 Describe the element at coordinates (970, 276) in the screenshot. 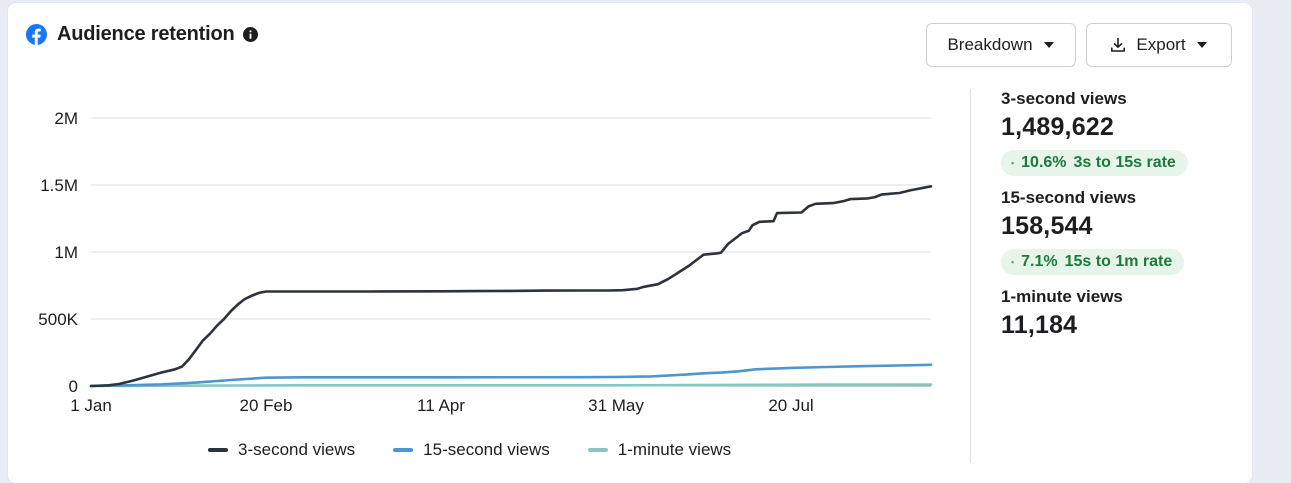

I see `panel-divider` at that location.